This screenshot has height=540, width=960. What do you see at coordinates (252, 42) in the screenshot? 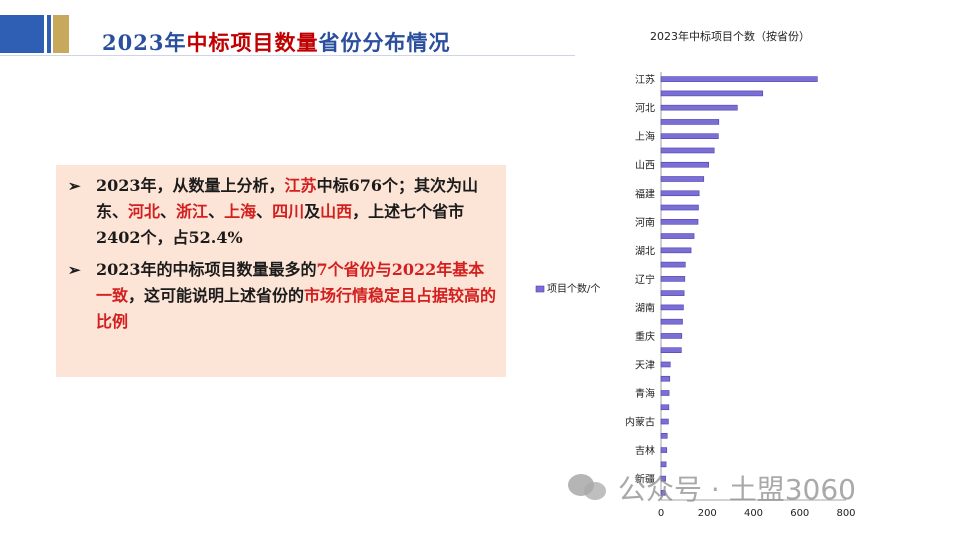
I see `title-part-2: 中标项目数量` at bounding box center [252, 42].